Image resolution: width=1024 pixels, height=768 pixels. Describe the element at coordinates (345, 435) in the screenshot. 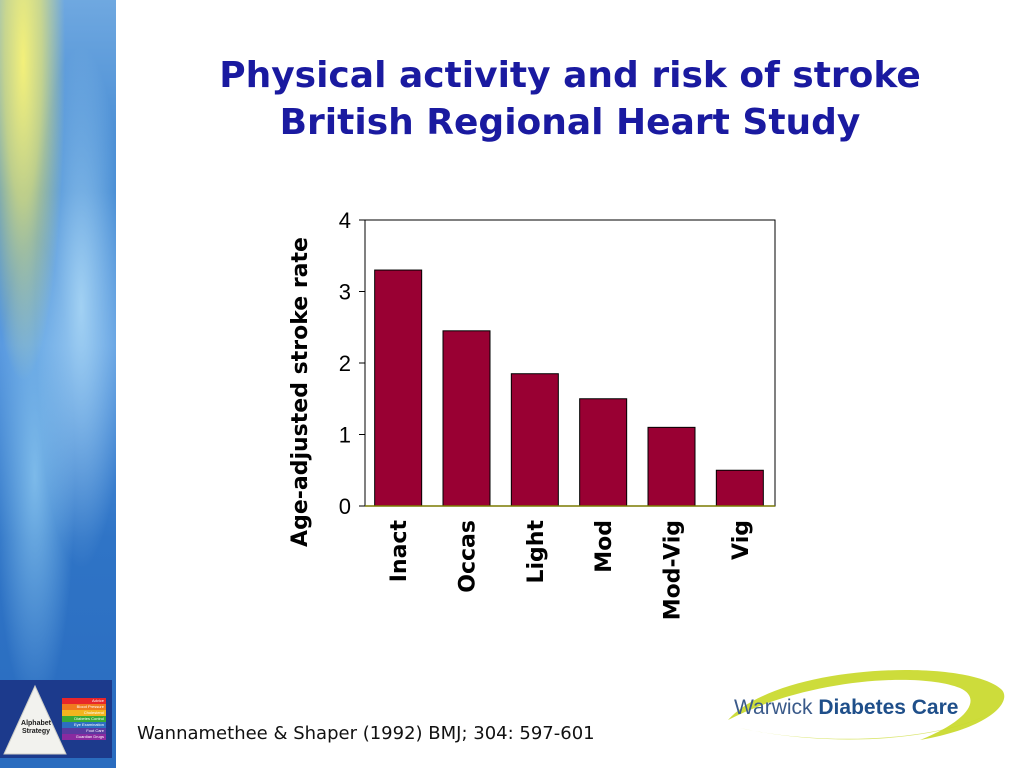

I see `y-tick-label: 1` at that location.